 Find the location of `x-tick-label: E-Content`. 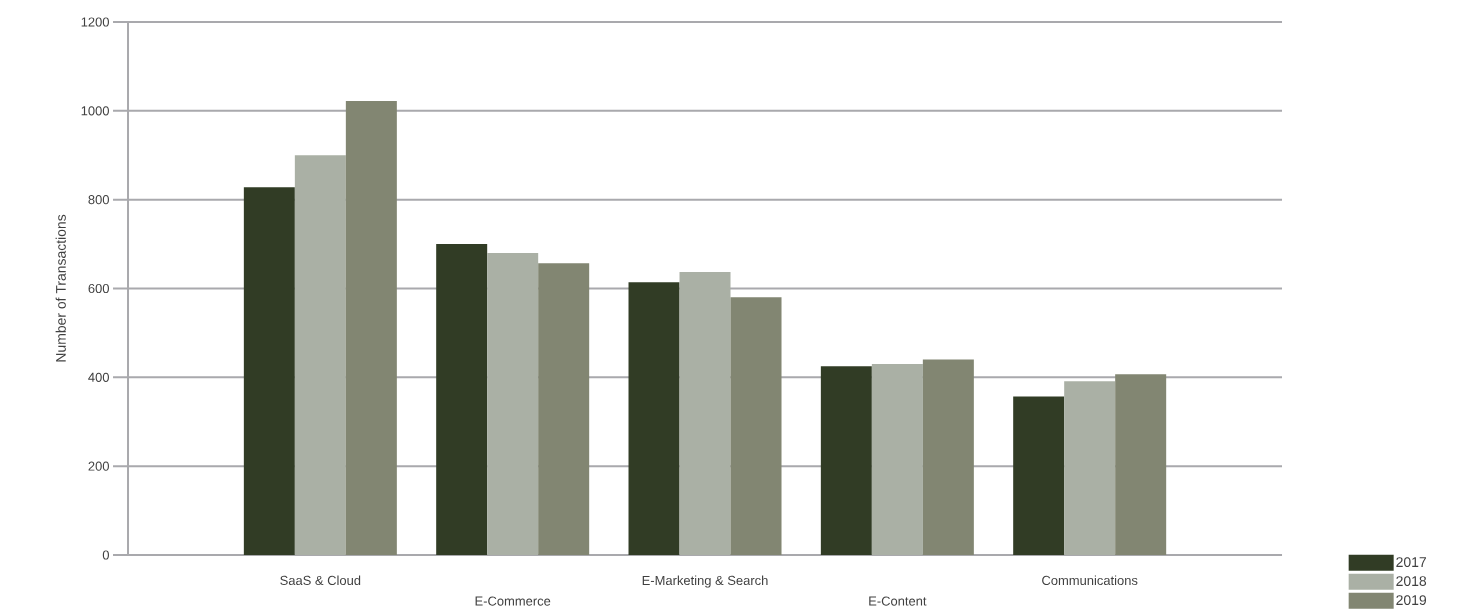

x-tick-label: E-Content is located at coordinates (898, 601).